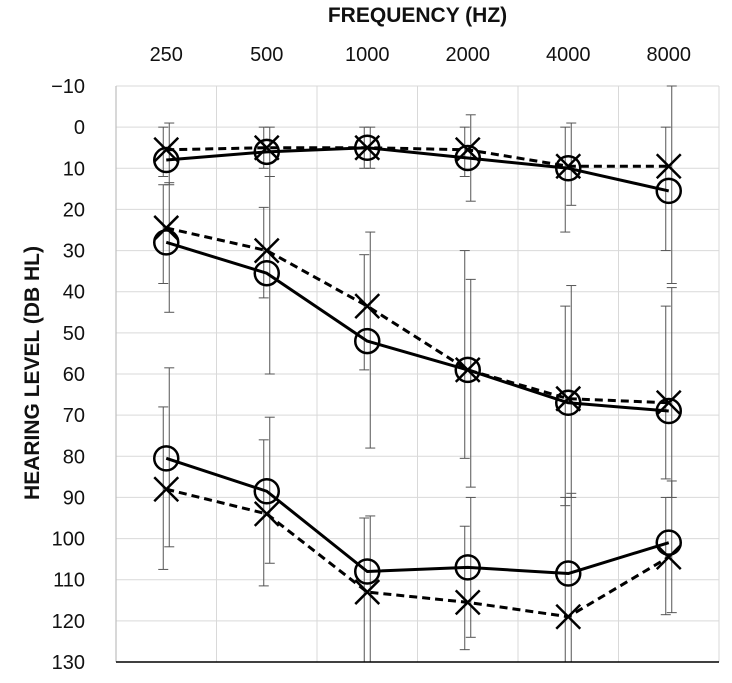 The height and width of the screenshot is (683, 732). Describe the element at coordinates (166, 458) in the screenshot. I see `circle-marker-s4-p0` at that location.